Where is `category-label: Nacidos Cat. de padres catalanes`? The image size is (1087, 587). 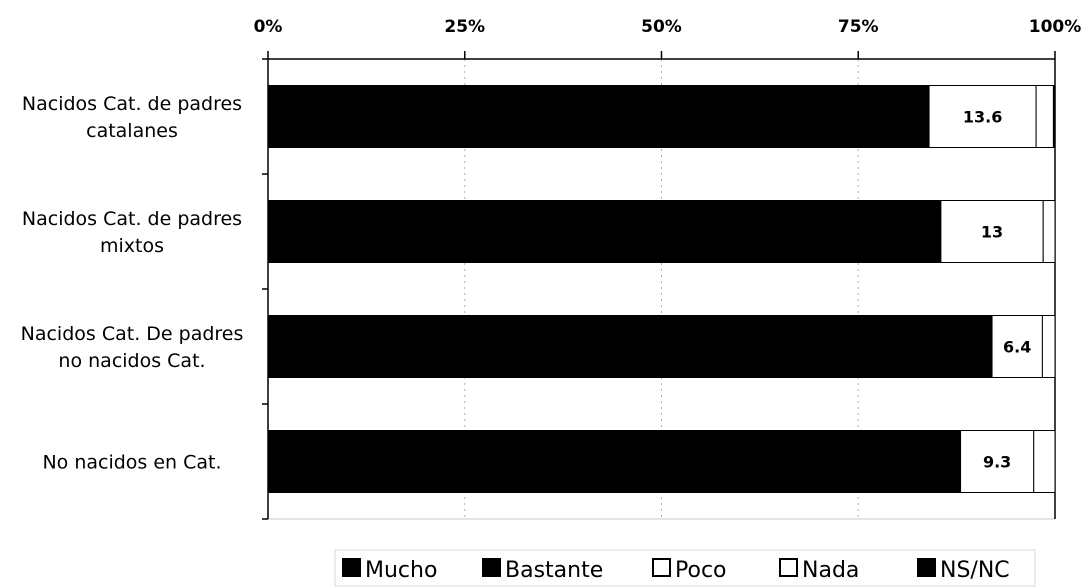 category-label: Nacidos Cat. de padres catalanes is located at coordinates (132, 117).